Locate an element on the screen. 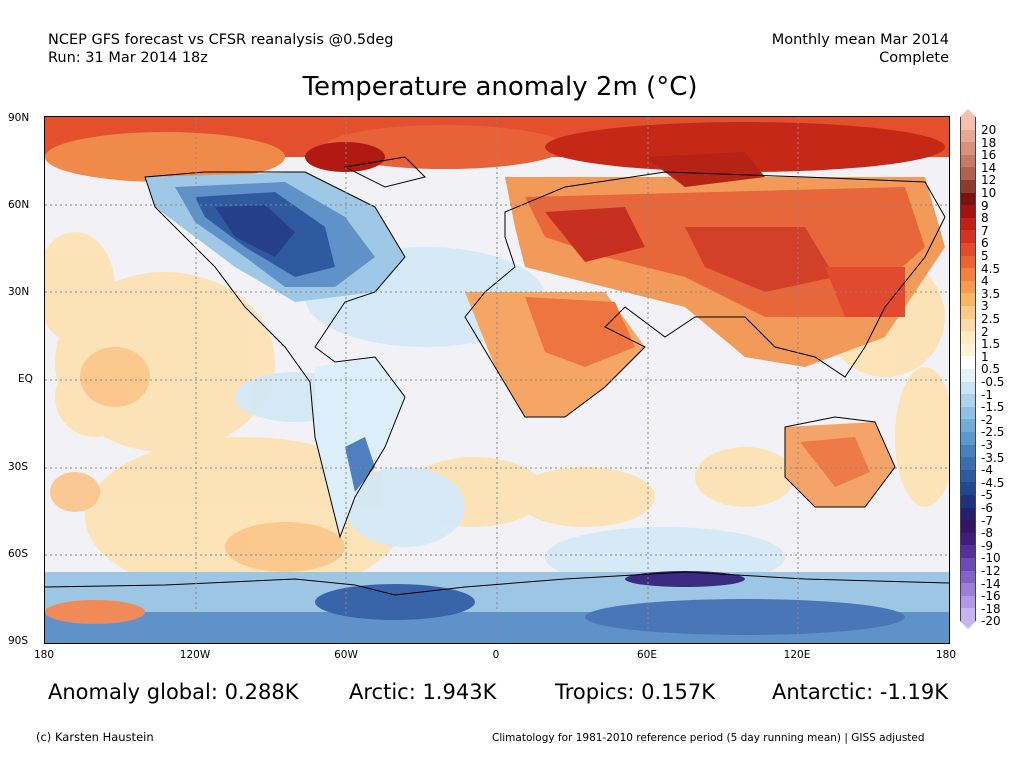 The image size is (1024, 768). colorbar-min-arrow is located at coordinates (968, 625).